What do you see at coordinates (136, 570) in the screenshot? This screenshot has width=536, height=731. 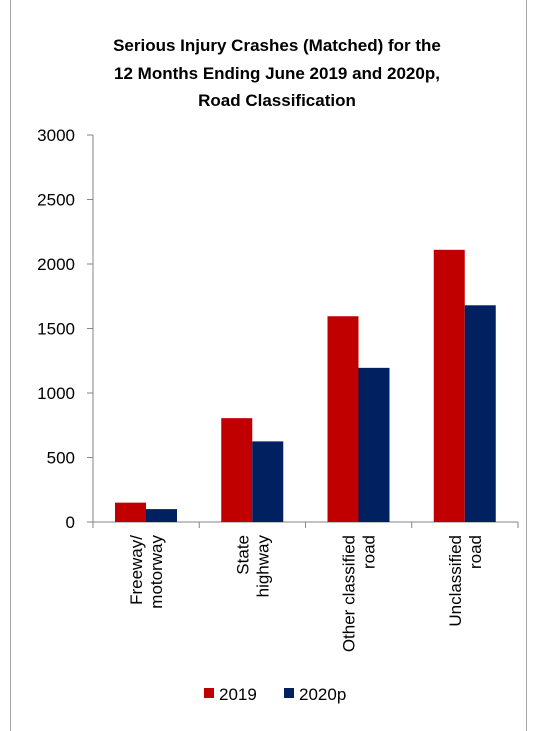 I see `category-label: Freeway/` at bounding box center [136, 570].